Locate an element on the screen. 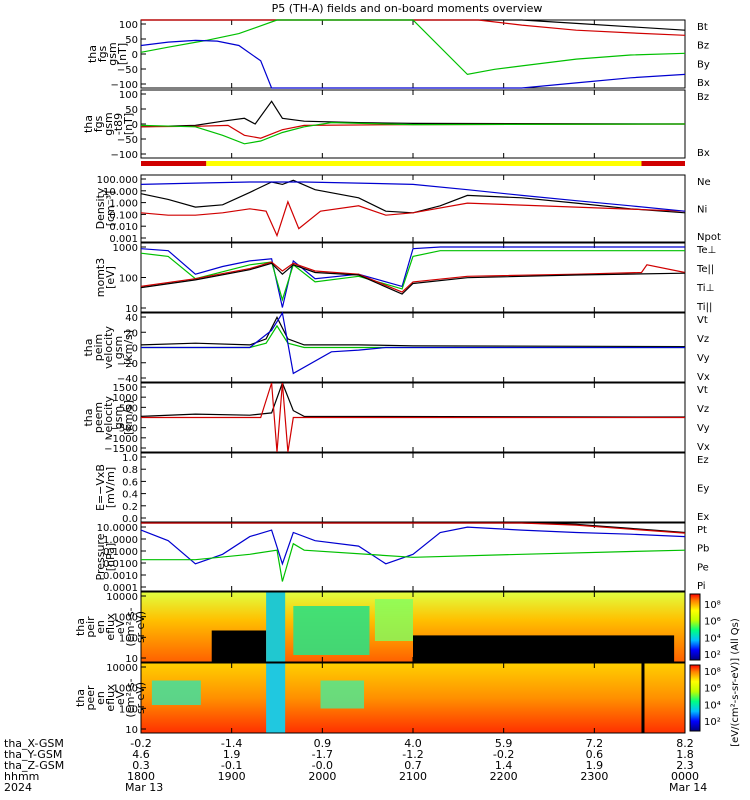 The height and width of the screenshot is (800, 750). y-tick-label: −100 is located at coordinates (124, 155).